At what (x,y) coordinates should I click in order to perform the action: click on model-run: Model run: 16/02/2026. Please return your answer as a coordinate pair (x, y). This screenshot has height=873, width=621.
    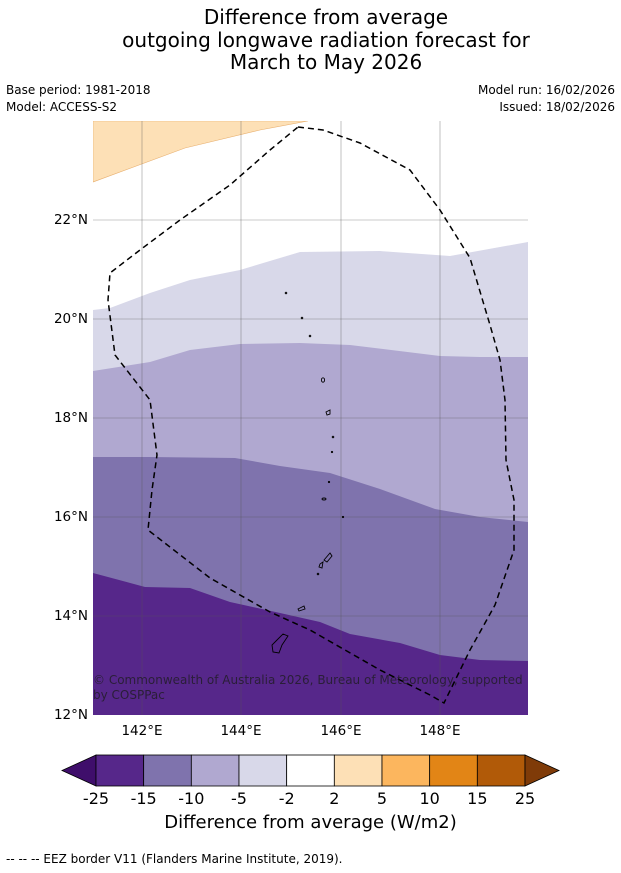
    Looking at the image, I should click on (546, 90).